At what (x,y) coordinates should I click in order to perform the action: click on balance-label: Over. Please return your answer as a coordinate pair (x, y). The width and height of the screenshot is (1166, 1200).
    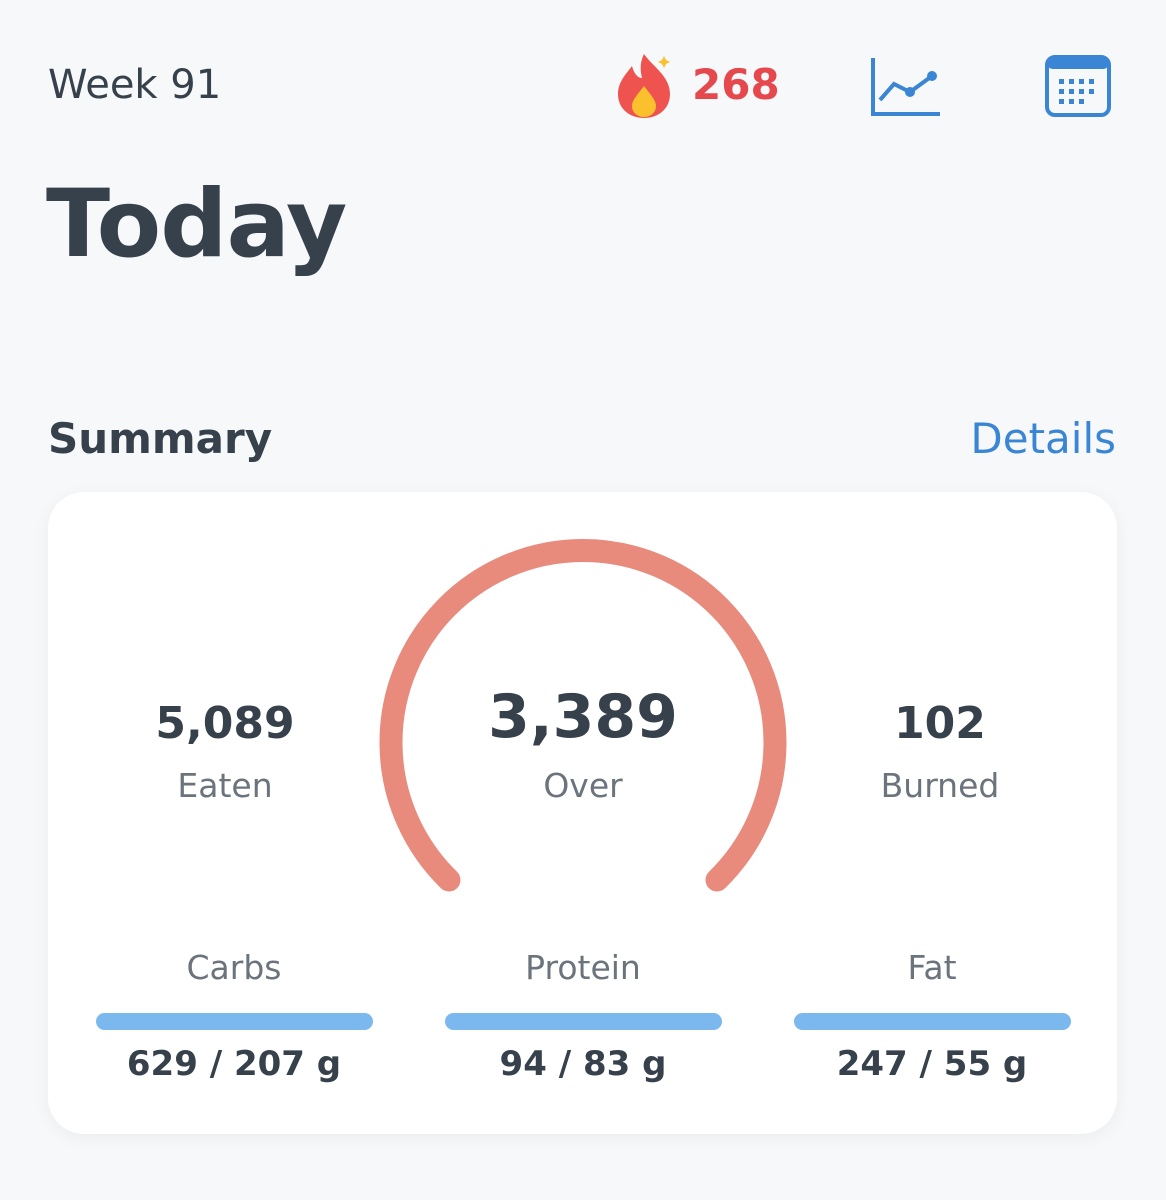
    Looking at the image, I should click on (583, 785).